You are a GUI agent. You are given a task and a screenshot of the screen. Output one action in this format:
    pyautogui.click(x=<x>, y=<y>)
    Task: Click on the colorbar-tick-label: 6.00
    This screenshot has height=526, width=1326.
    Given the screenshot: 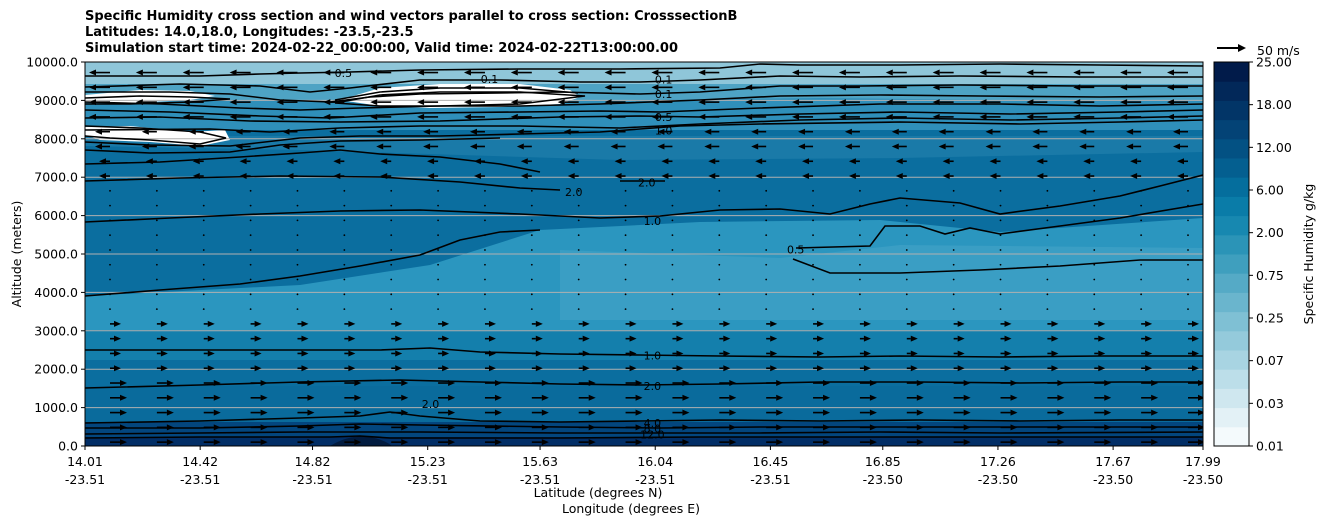 What is the action you would take?
    pyautogui.click(x=1270, y=190)
    